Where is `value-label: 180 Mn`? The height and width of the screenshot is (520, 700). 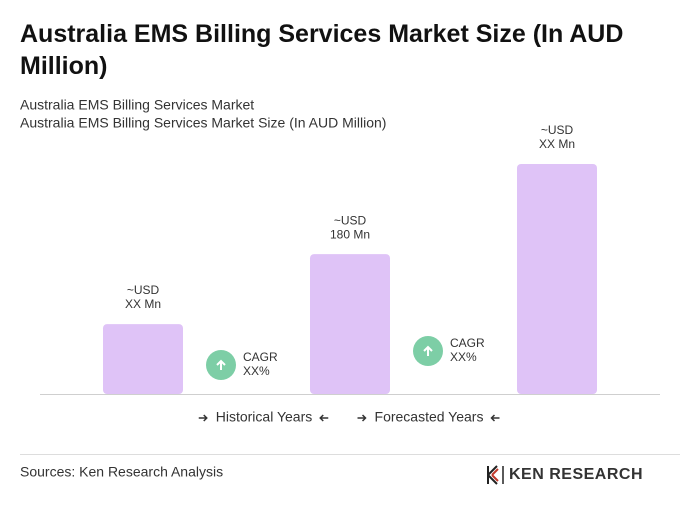 value-label: 180 Mn is located at coordinates (350, 234).